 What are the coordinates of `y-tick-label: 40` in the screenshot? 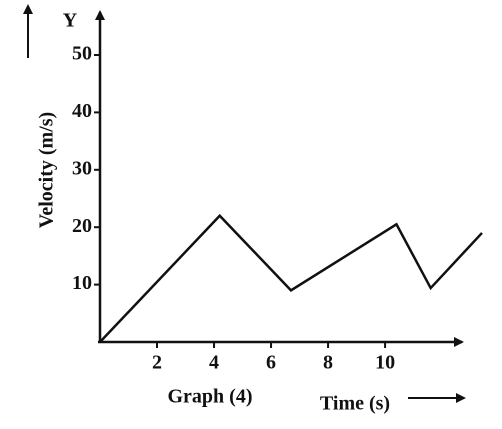 It's located at (82, 111).